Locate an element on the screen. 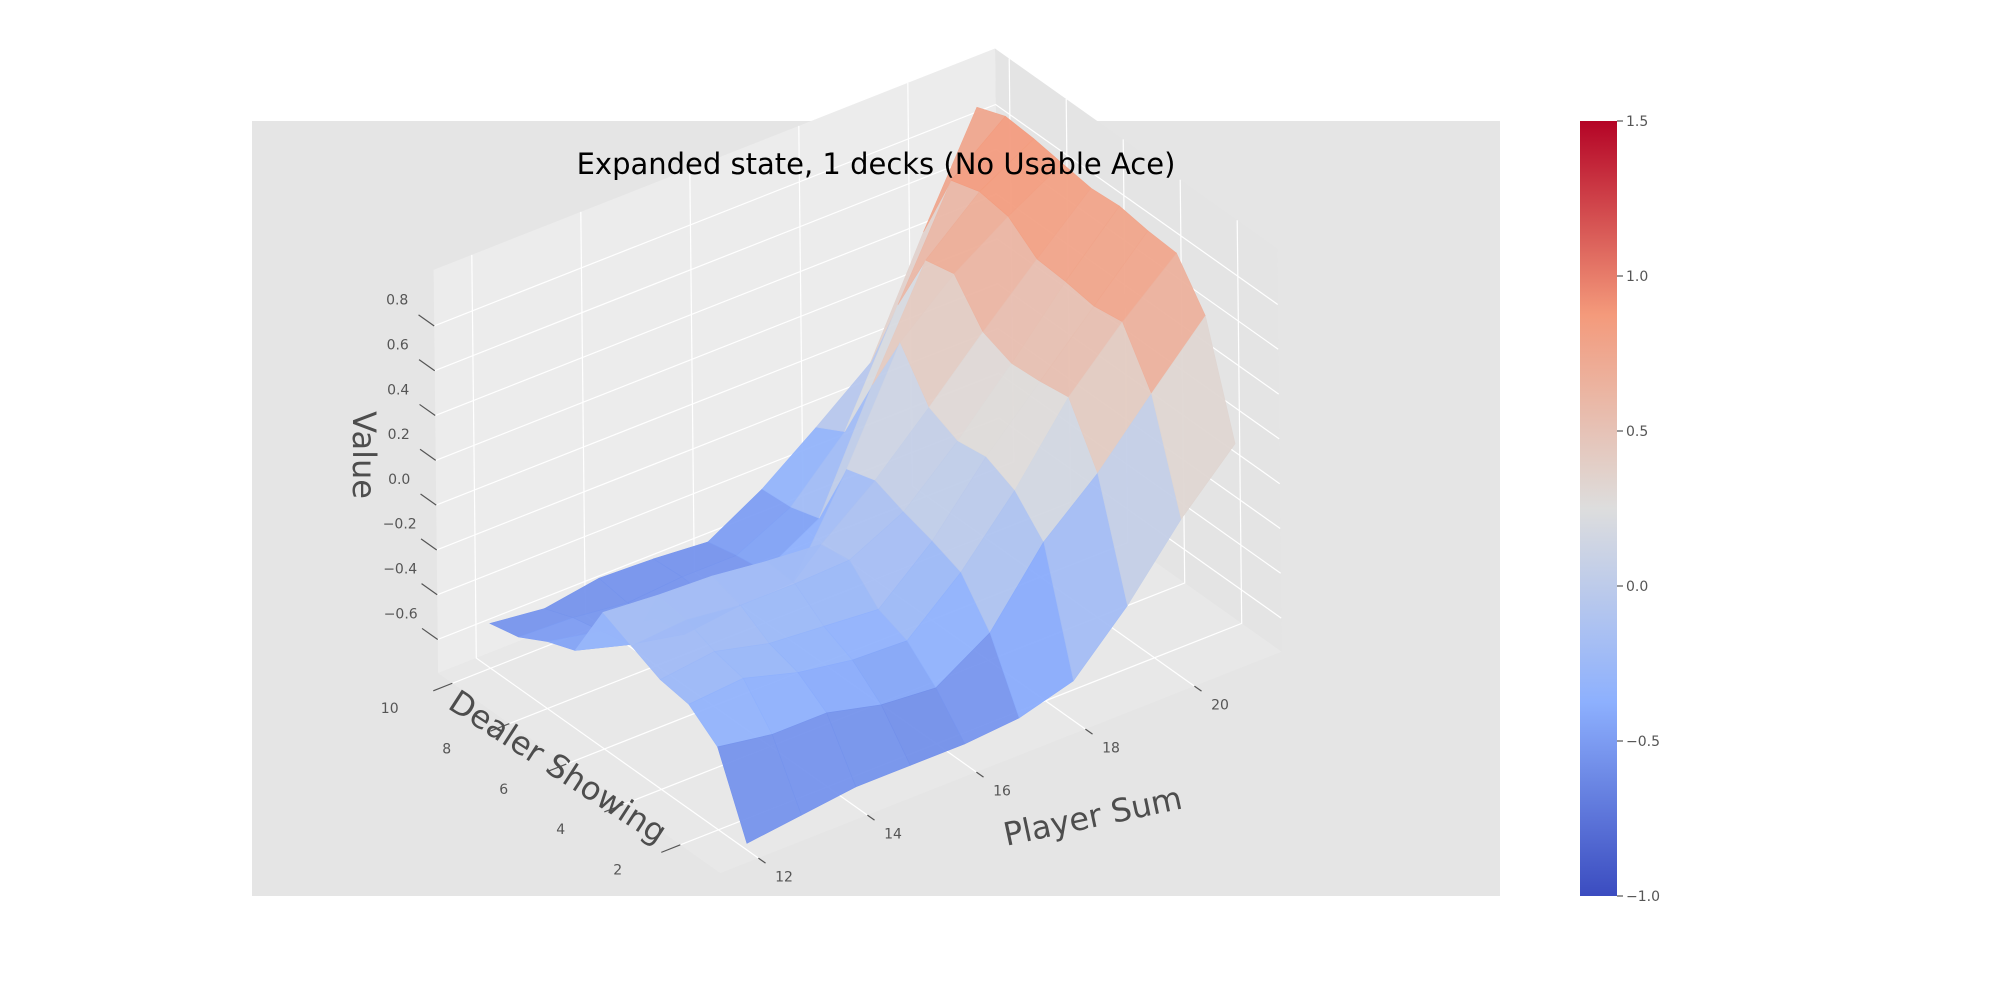  y-tick-label: 6 is located at coordinates (503, 790).